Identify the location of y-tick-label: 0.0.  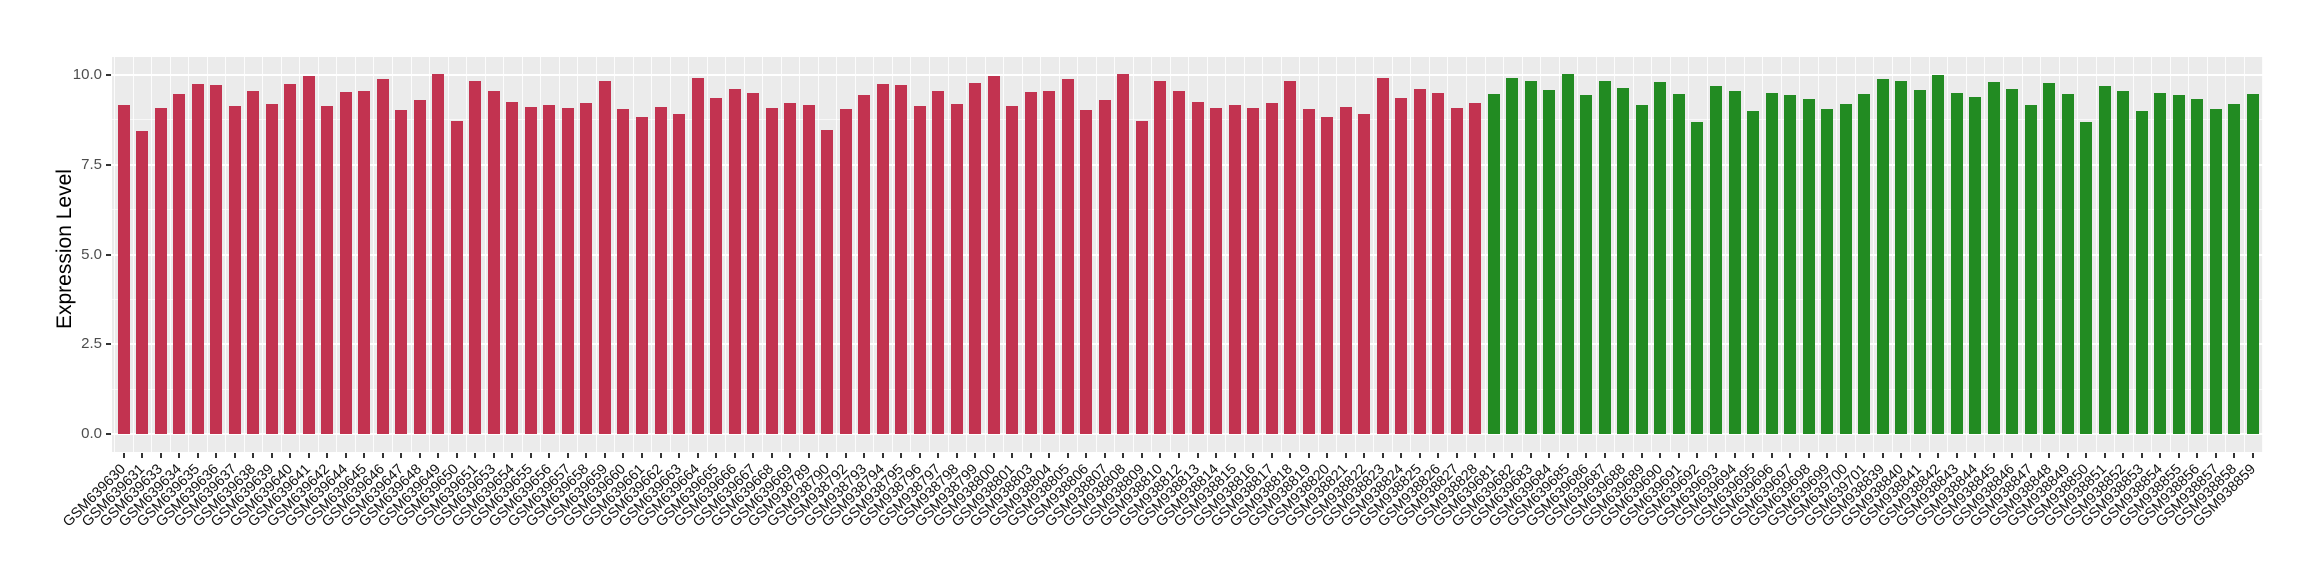
(91, 434).